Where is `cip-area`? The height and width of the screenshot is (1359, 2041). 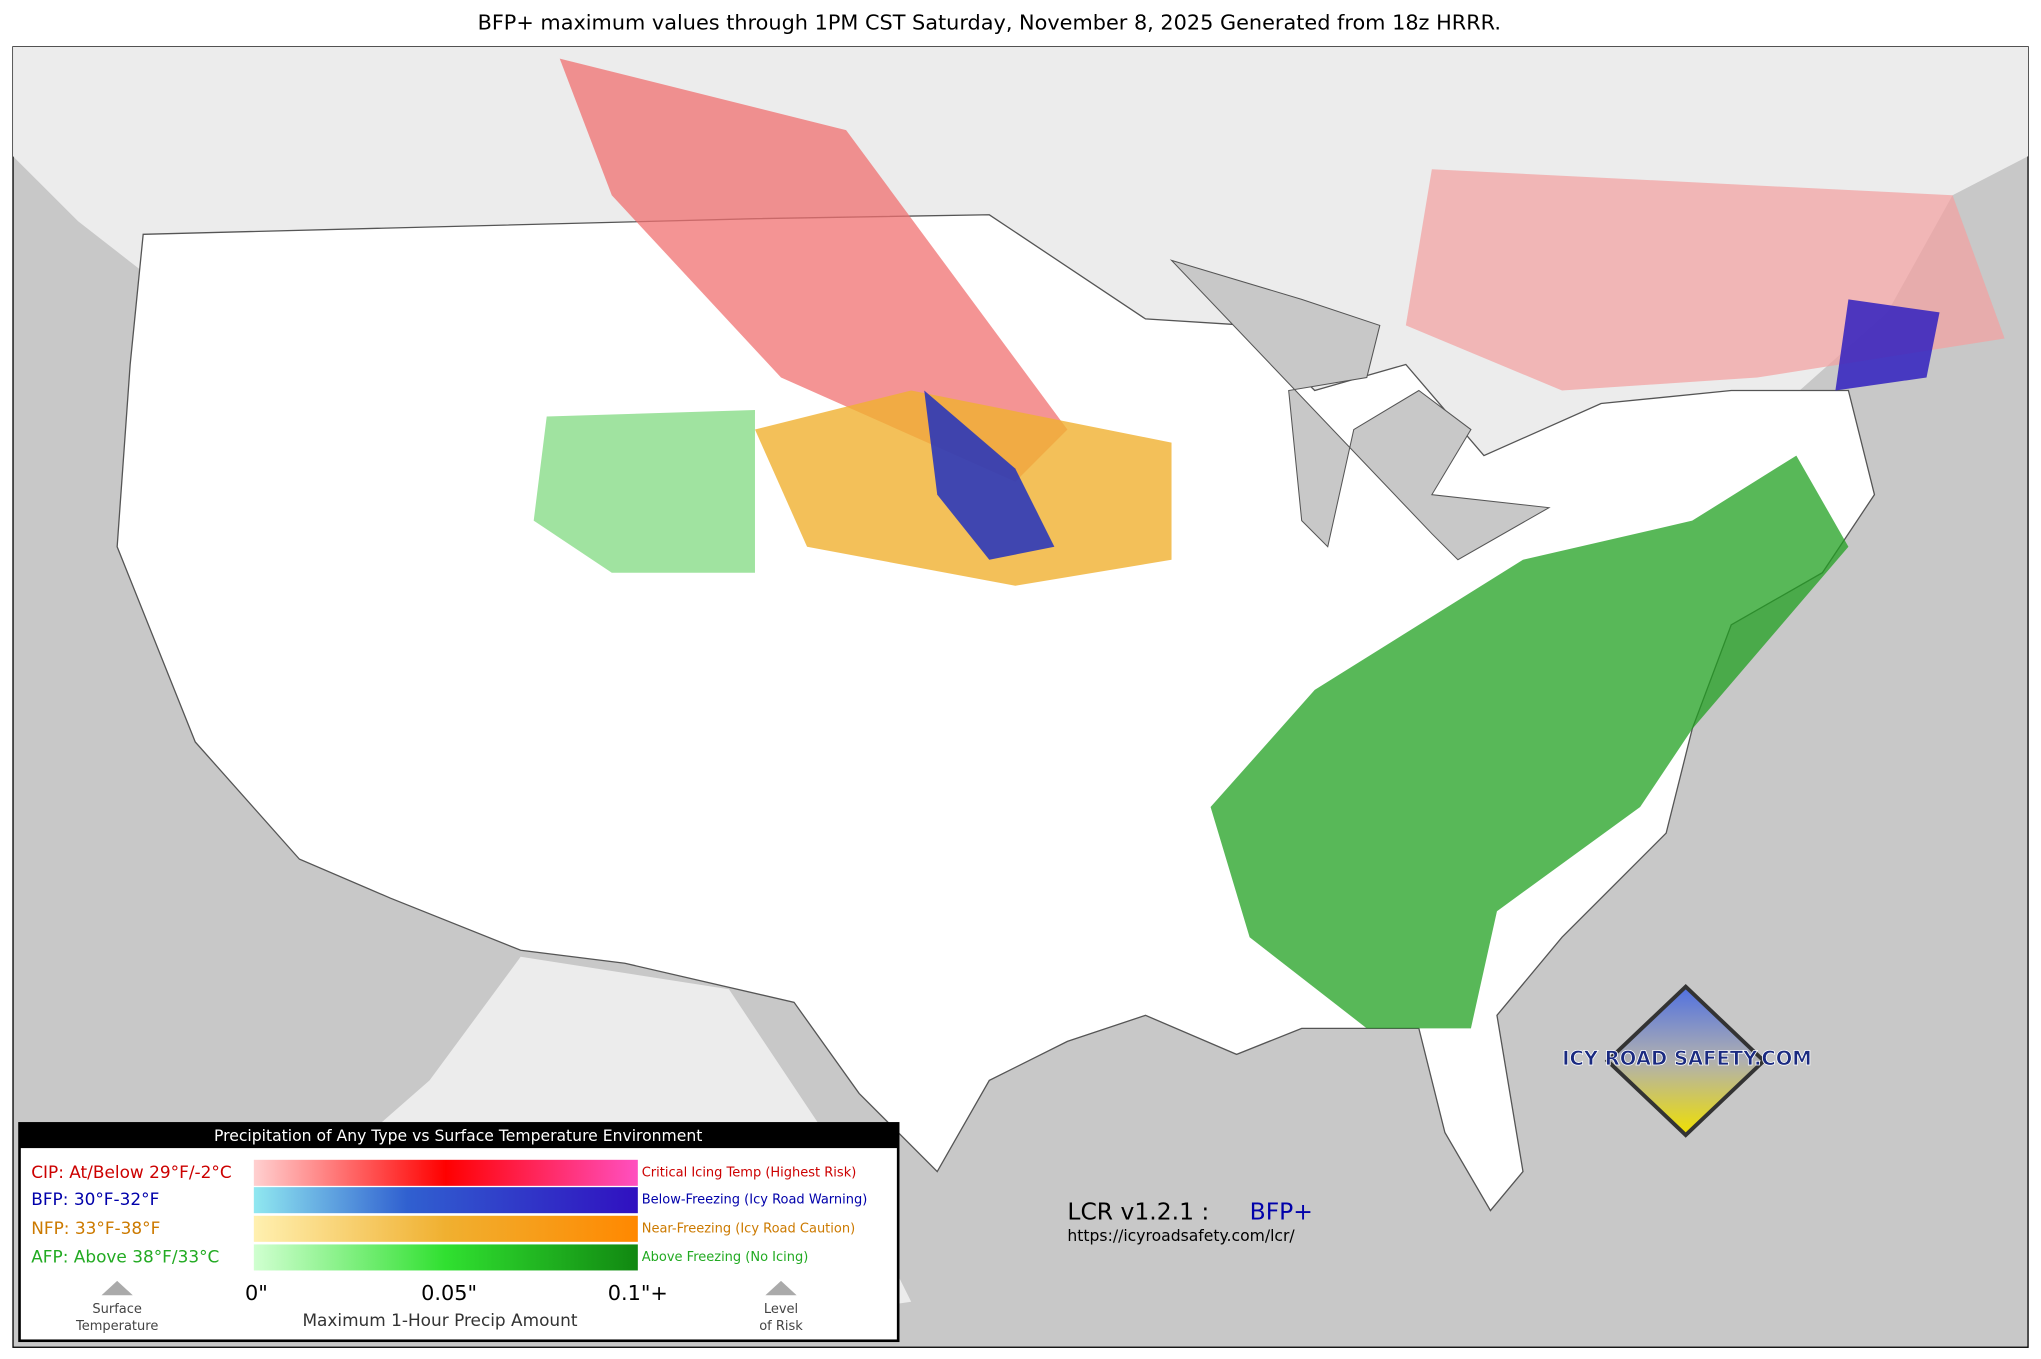 cip-area is located at coordinates (813, 270).